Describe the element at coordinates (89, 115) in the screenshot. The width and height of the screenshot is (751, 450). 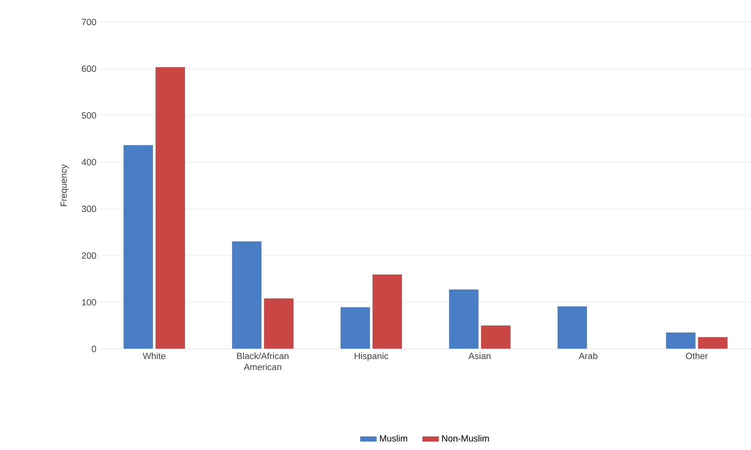
I see `y-tick-label: 500` at that location.